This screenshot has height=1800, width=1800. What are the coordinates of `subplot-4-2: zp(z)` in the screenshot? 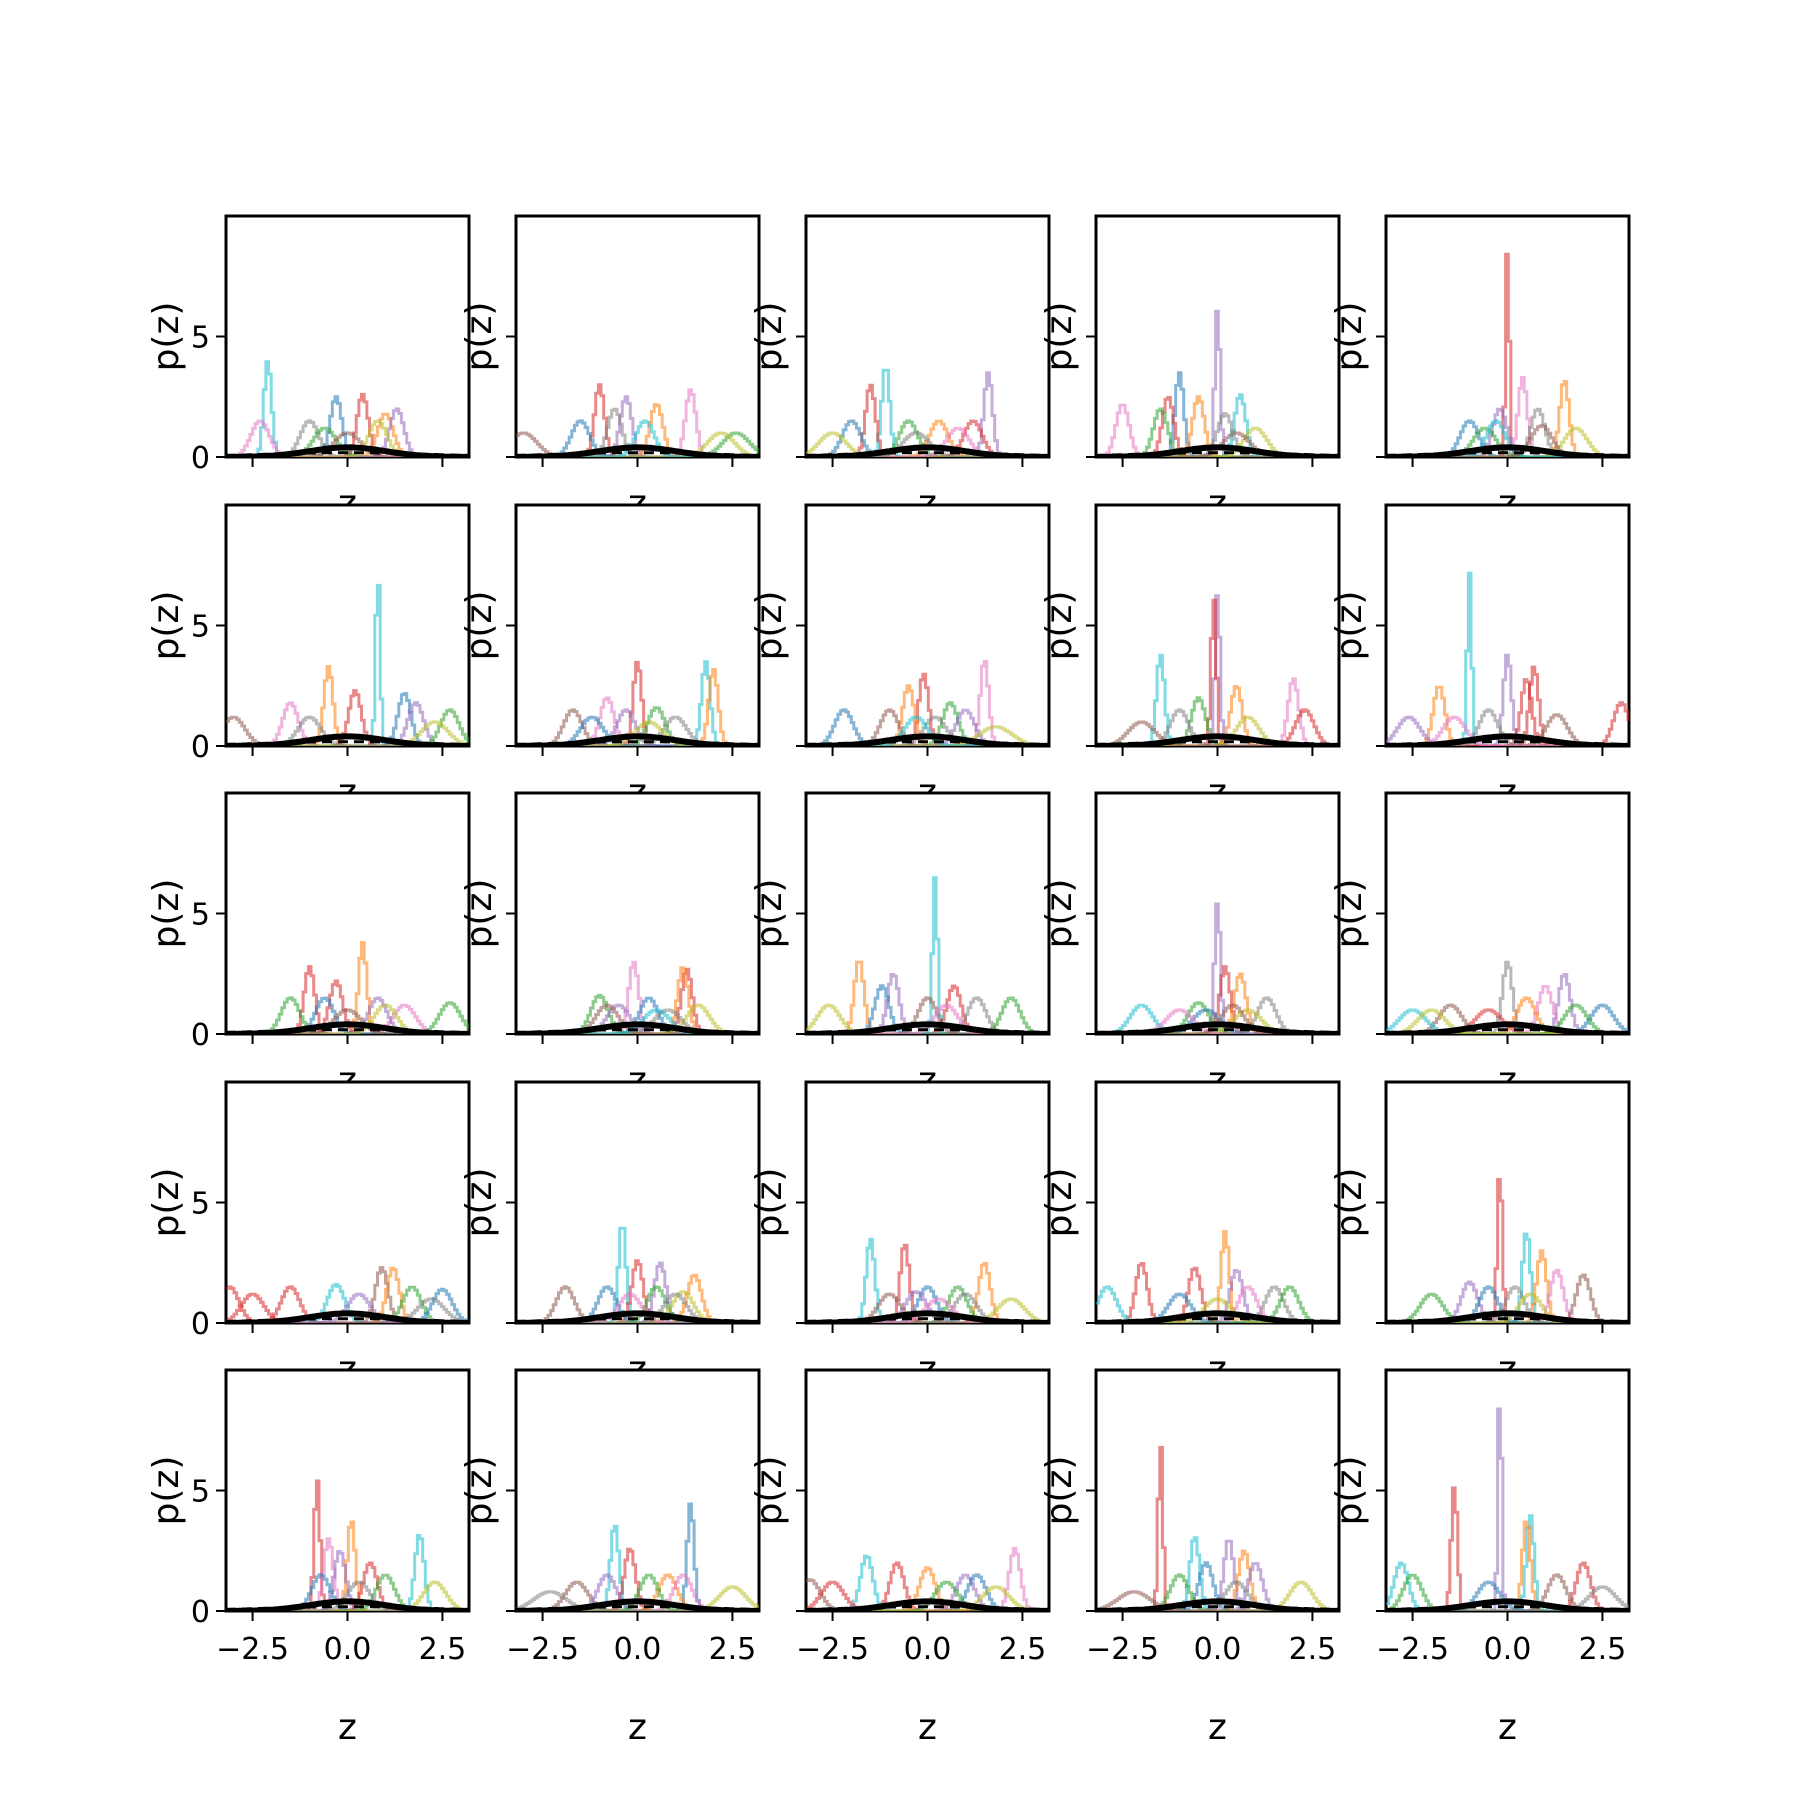 It's located at (610, 1235).